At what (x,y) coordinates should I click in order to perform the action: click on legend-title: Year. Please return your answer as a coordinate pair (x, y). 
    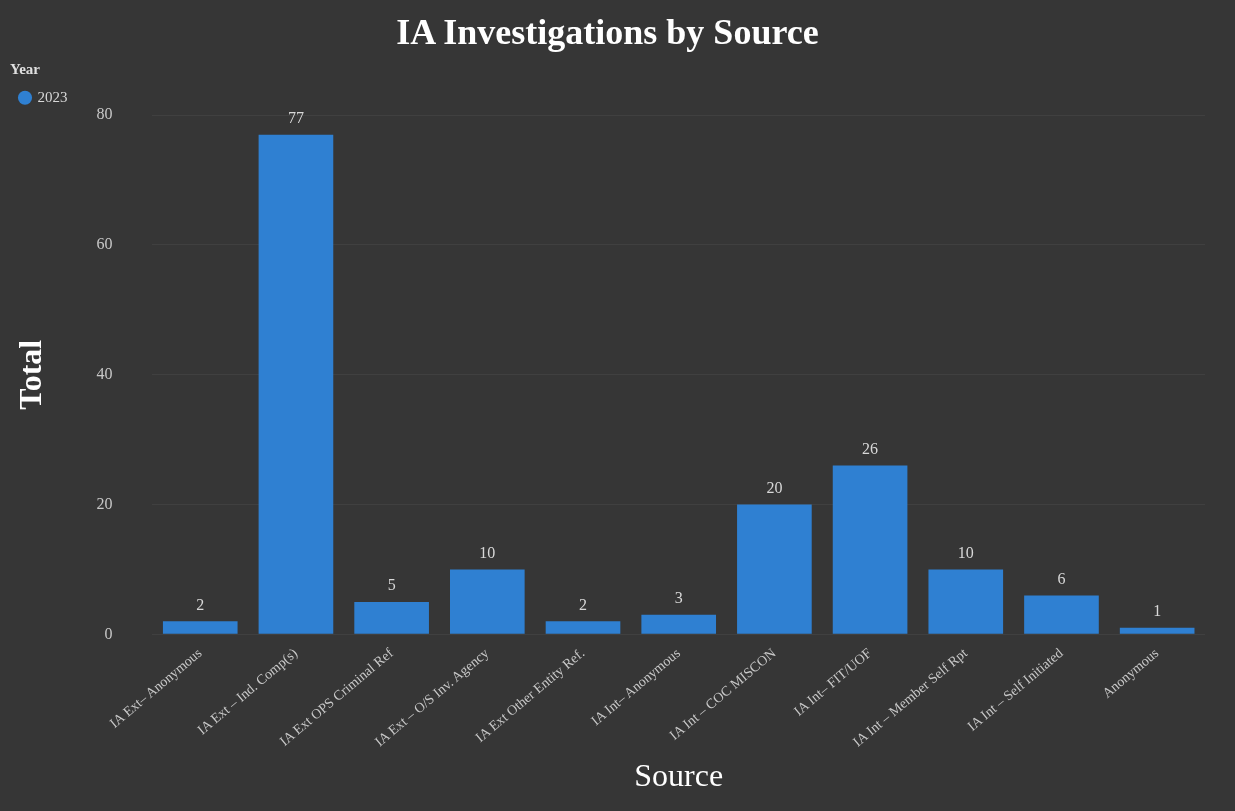
    Looking at the image, I should click on (25, 68).